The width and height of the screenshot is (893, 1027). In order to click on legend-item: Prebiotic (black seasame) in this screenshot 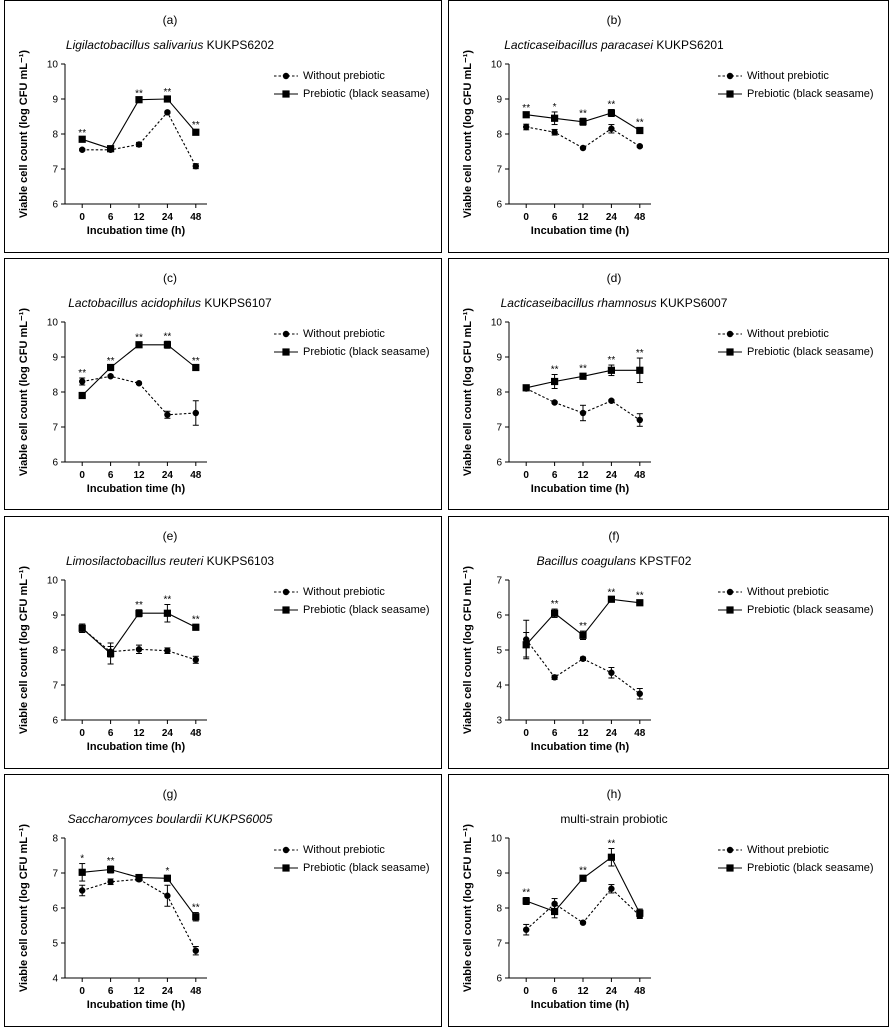, I will do `click(351, 352)`.